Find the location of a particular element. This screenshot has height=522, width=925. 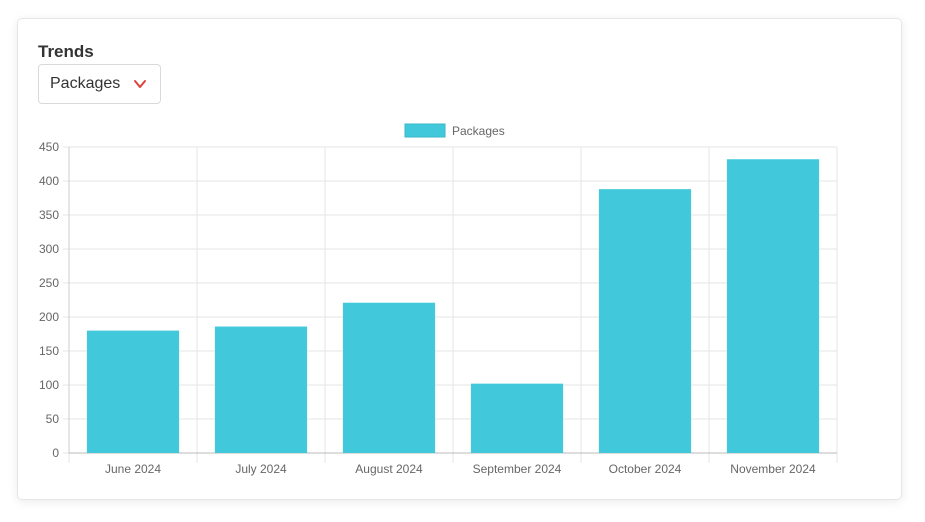

x-tick-label: August 2024 is located at coordinates (389, 469).